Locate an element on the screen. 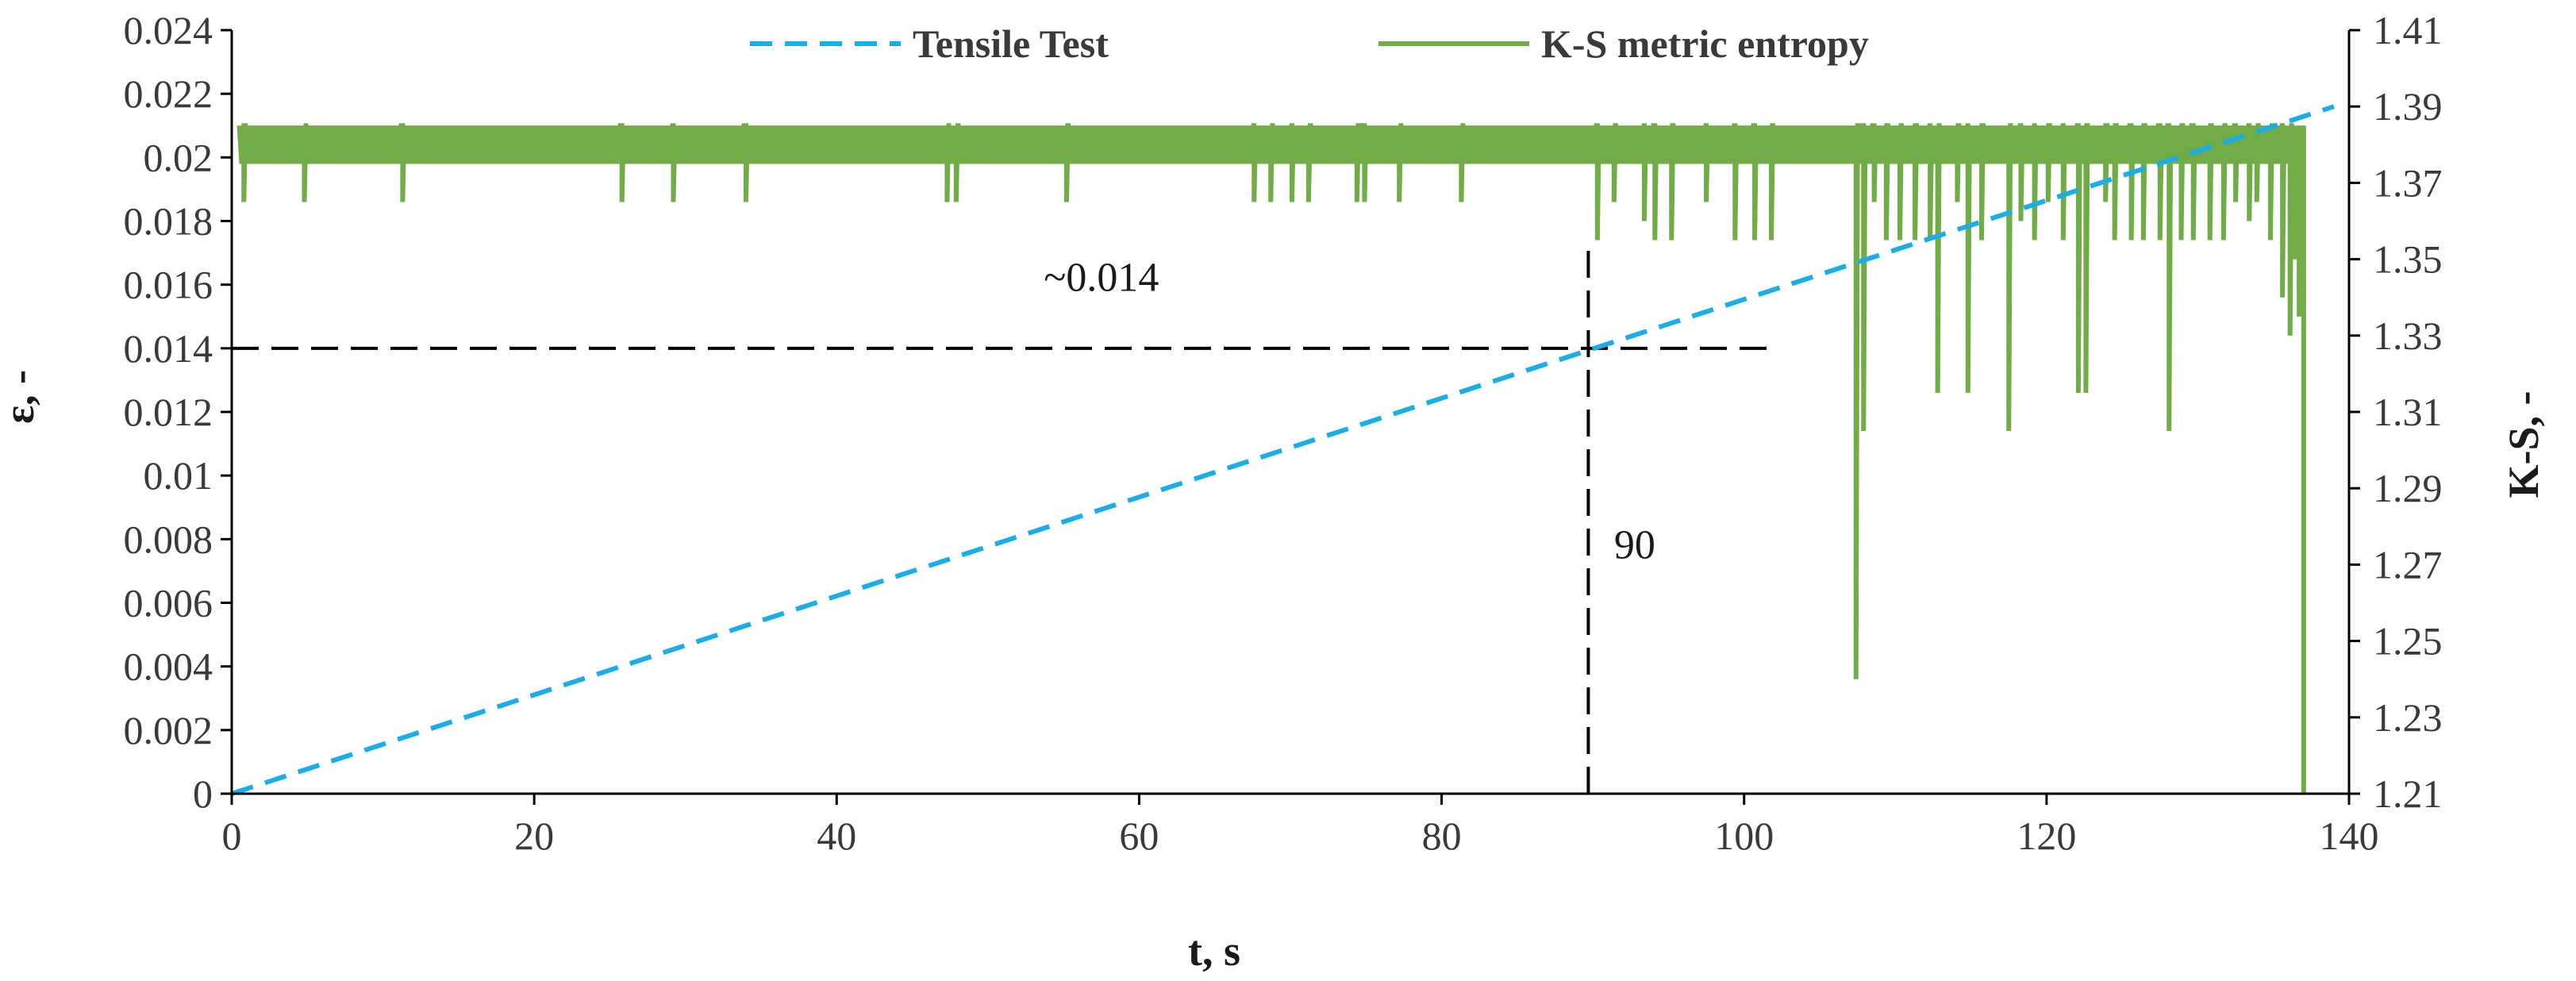 The width and height of the screenshot is (2576, 981). y2-tick-label: 1.25 is located at coordinates (2408, 641).